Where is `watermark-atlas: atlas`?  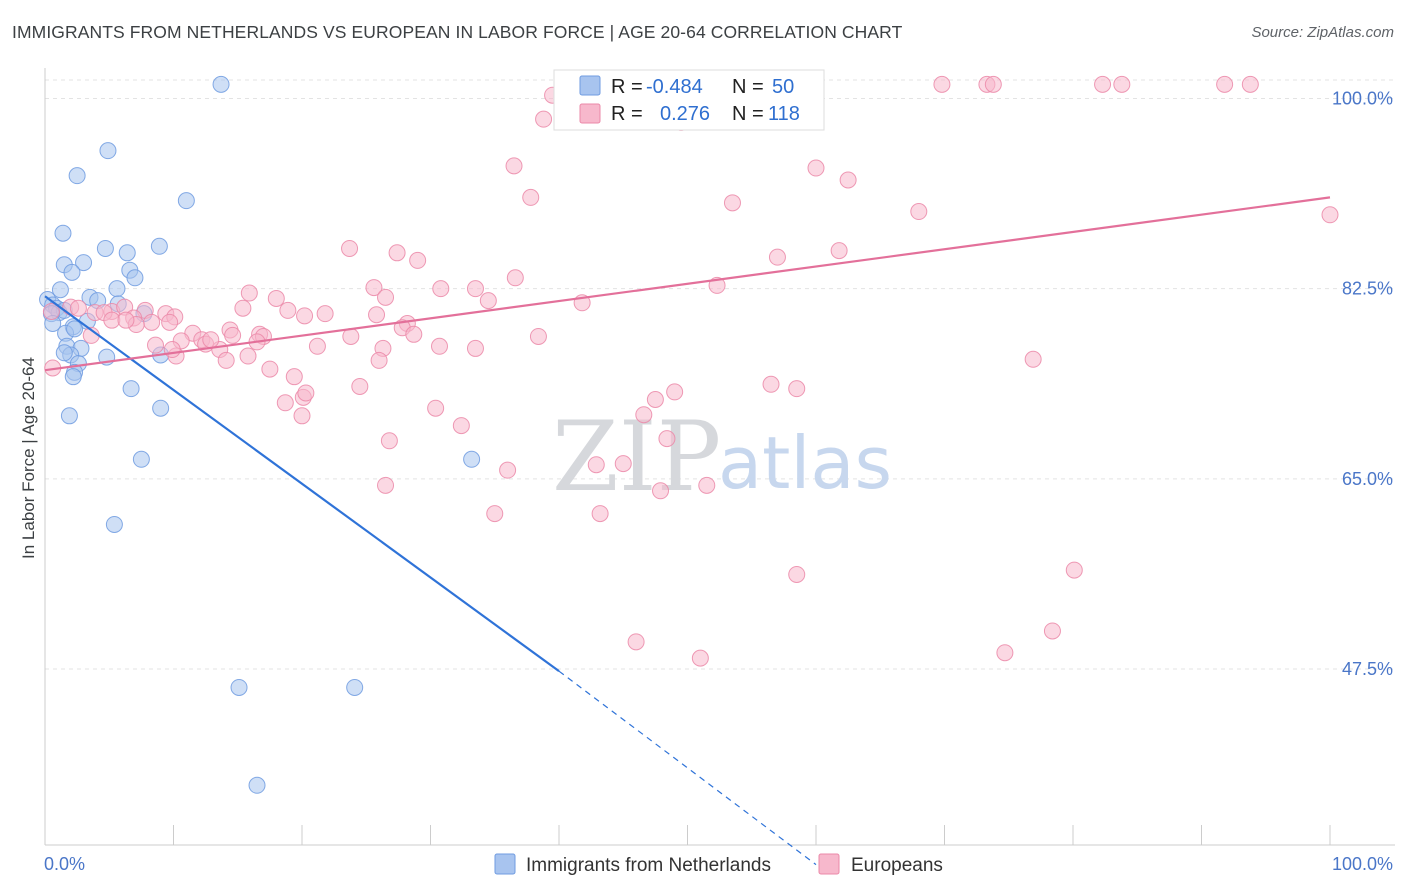 watermark-atlas: atlas is located at coordinates (805, 463).